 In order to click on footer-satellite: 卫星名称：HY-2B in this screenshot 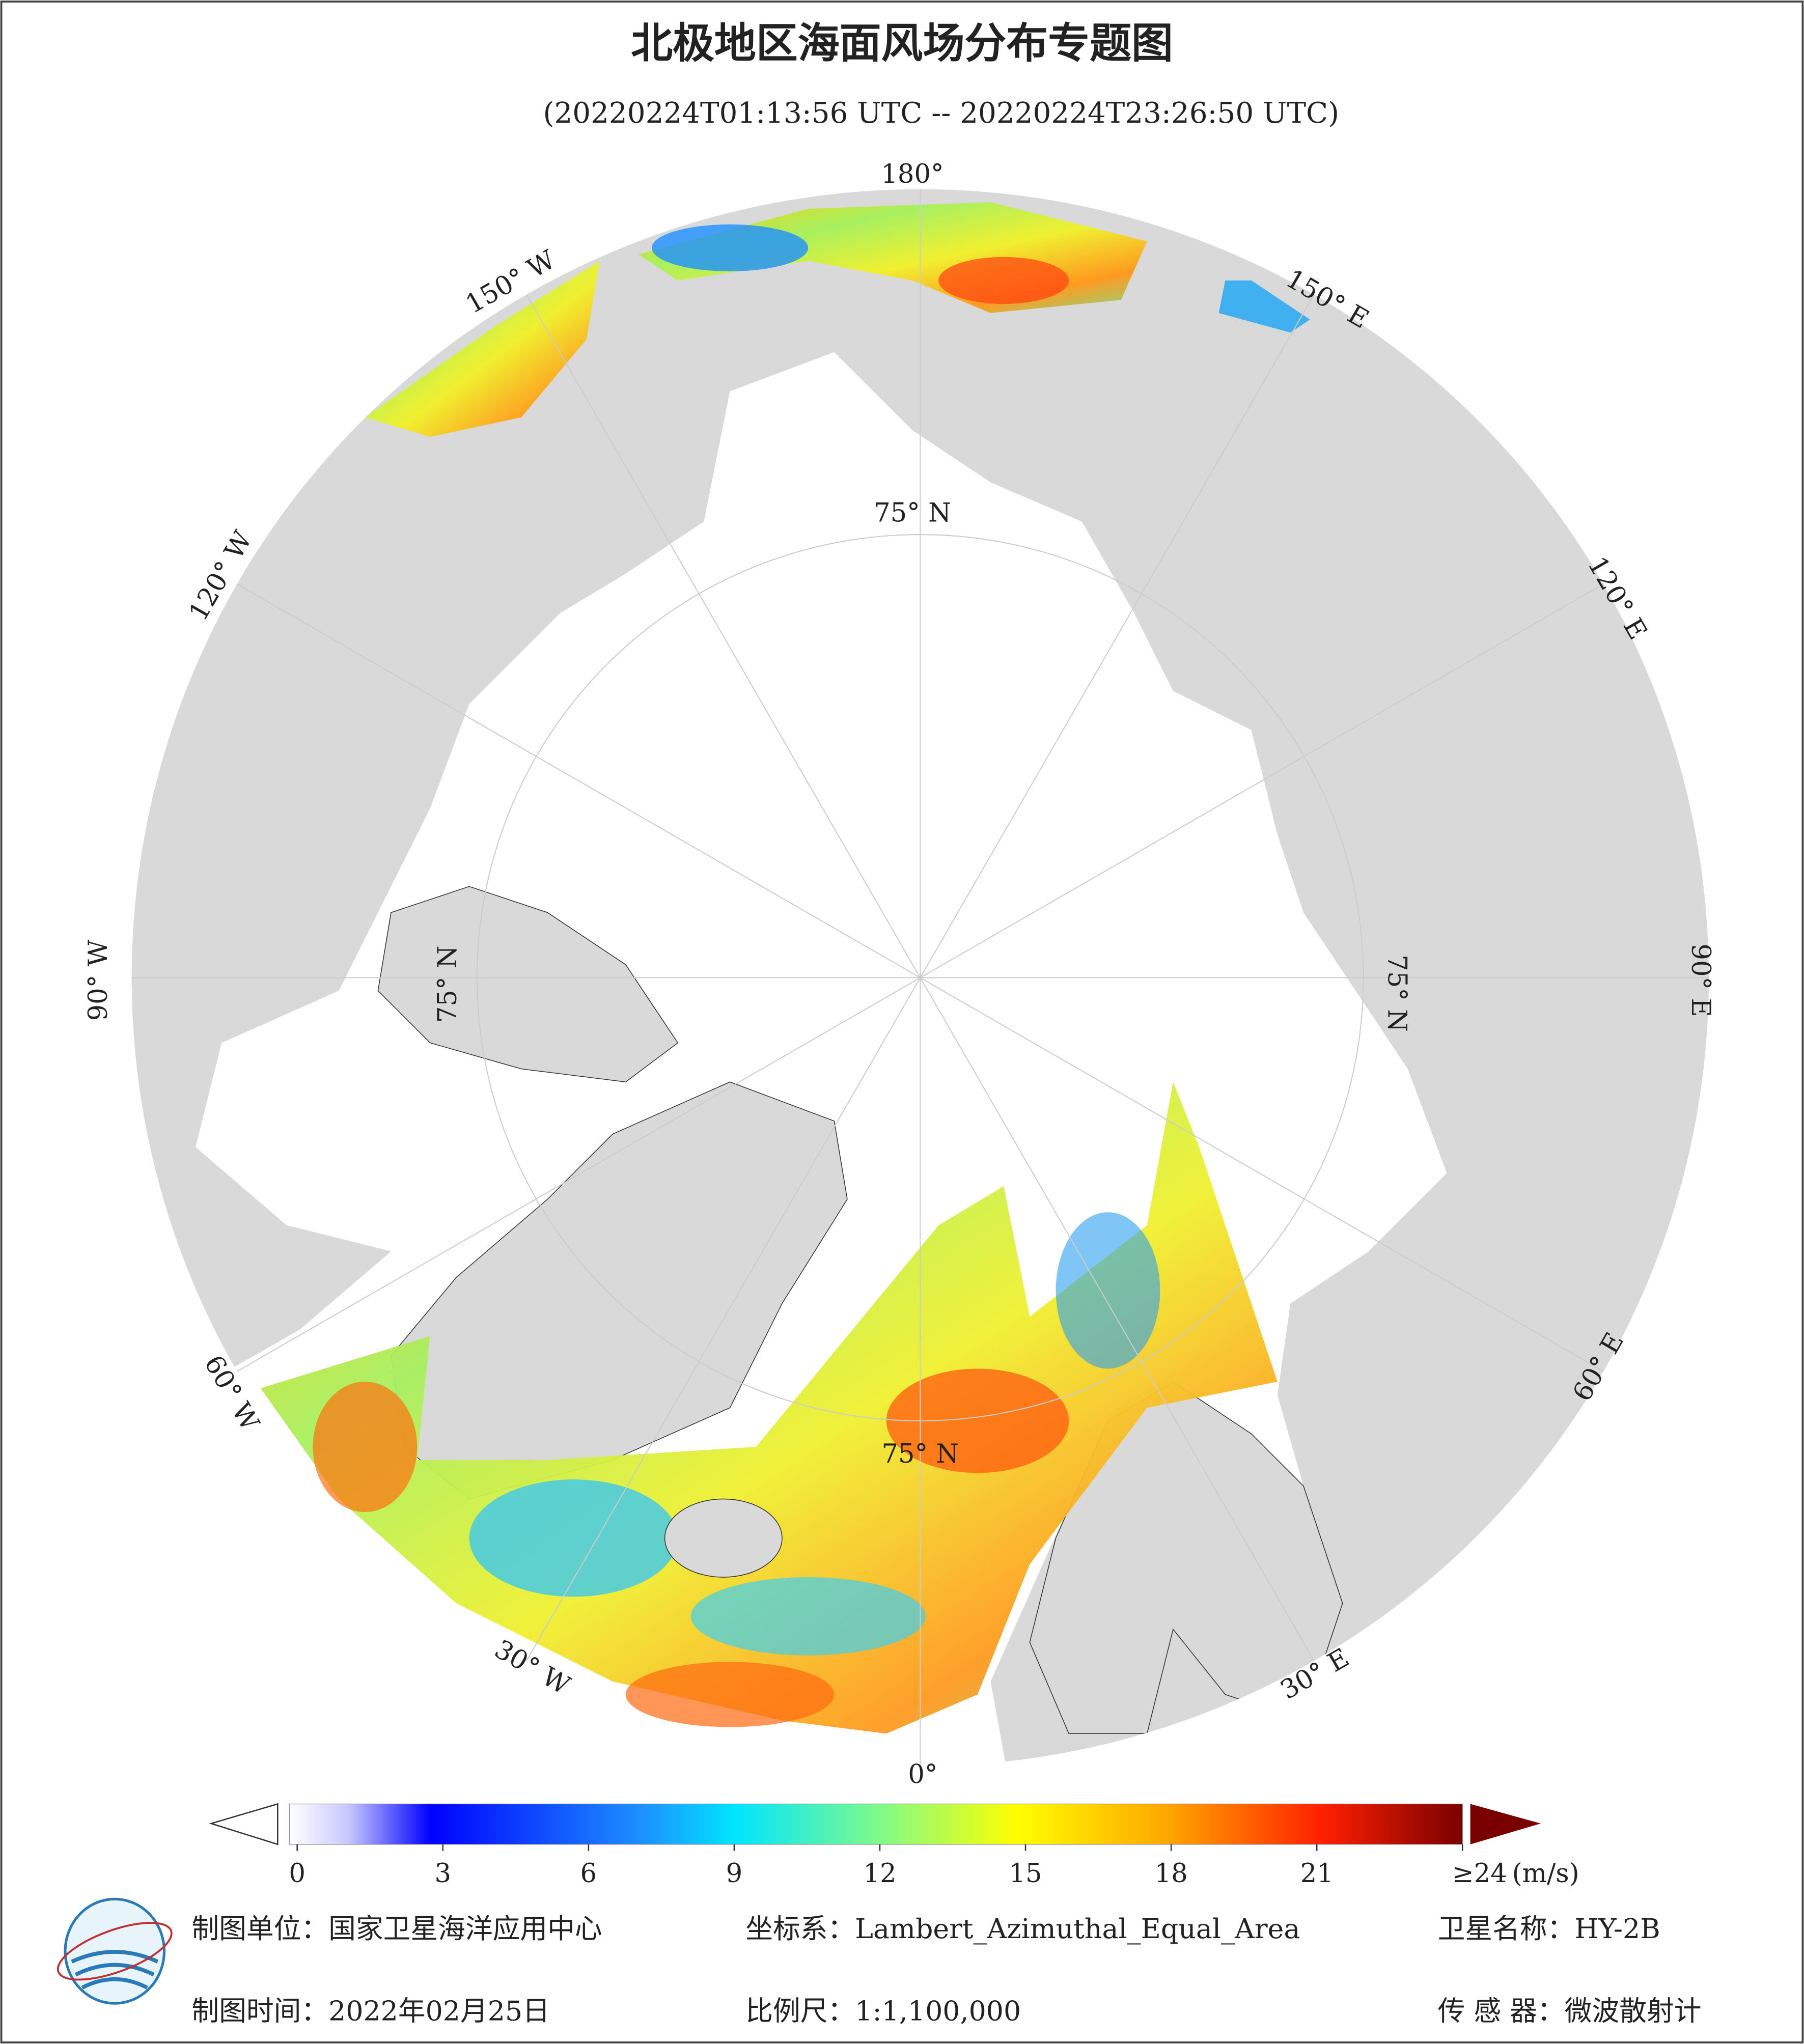, I will do `click(1549, 1929)`.